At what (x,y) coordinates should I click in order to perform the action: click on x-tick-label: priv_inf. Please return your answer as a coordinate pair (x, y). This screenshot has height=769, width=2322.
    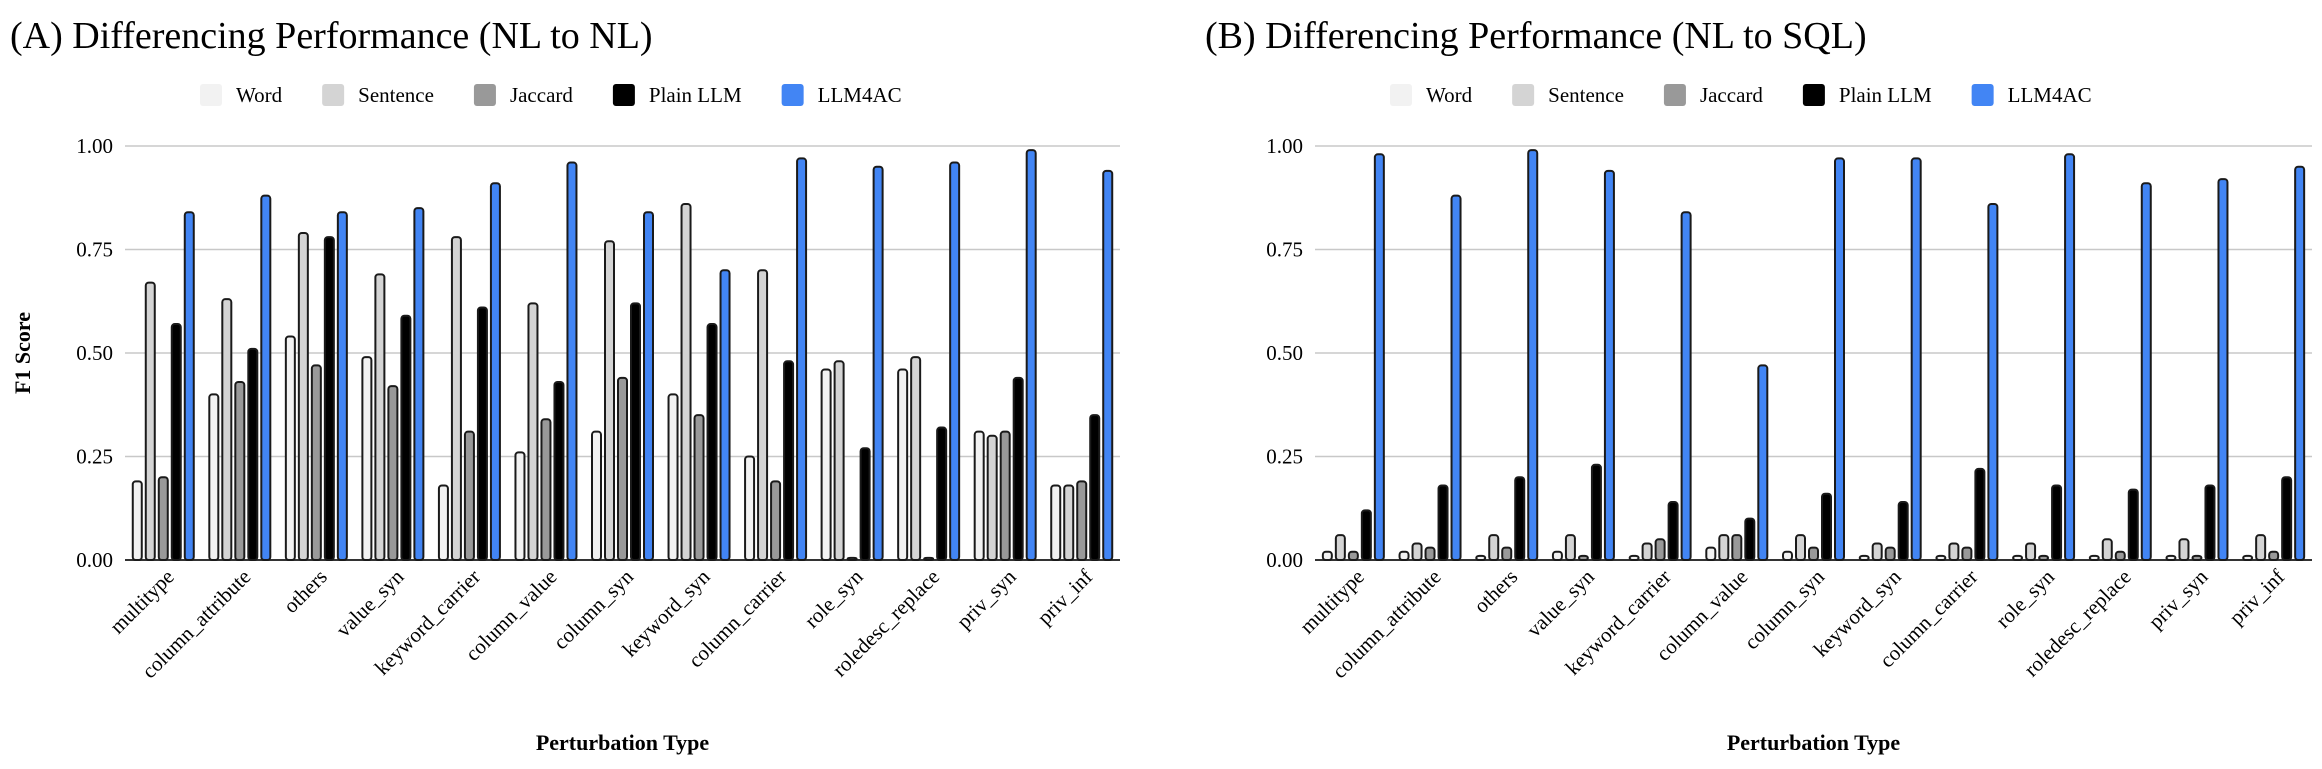
    Looking at the image, I should click on (2256, 597).